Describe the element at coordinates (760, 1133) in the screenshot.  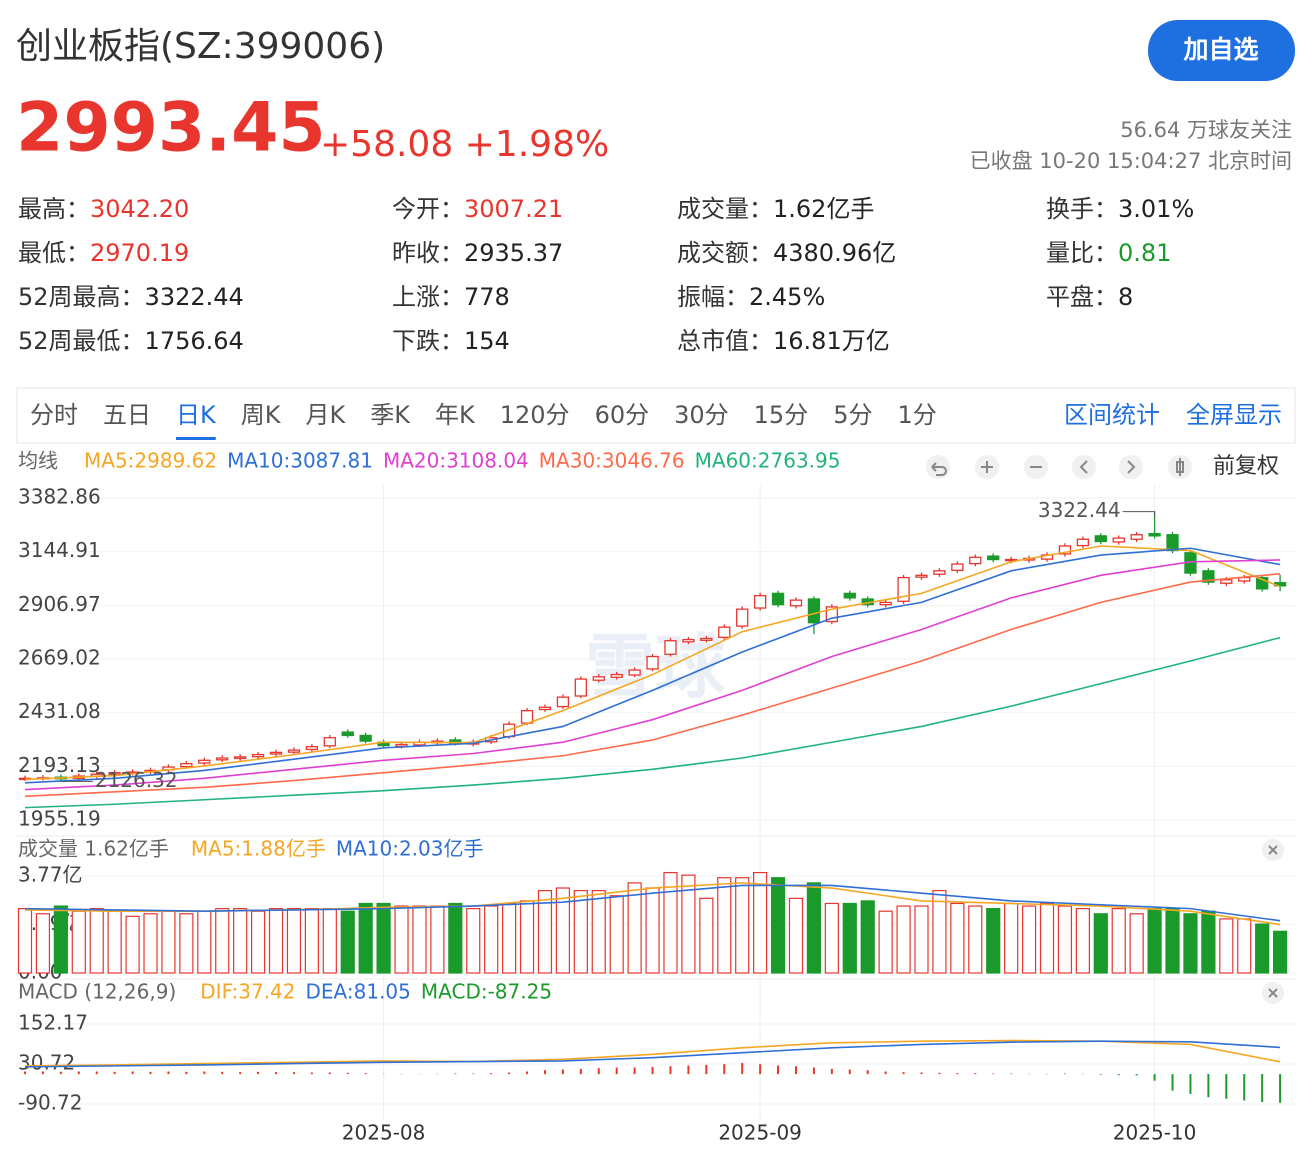
I see `x-tick-label: 2025-09` at that location.